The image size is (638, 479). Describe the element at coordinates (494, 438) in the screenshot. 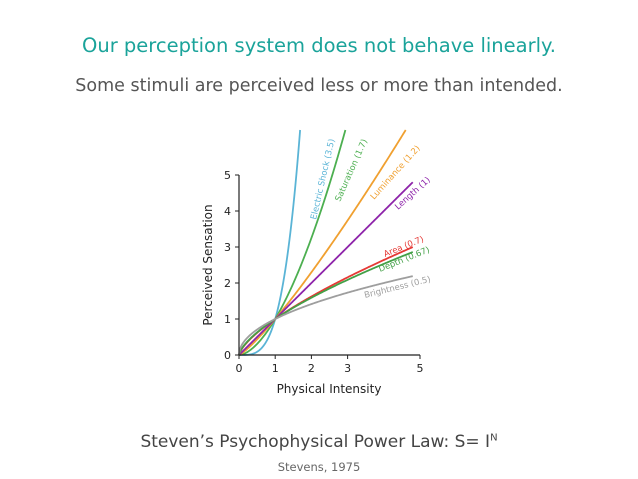

I see `caption-exponent: N` at that location.